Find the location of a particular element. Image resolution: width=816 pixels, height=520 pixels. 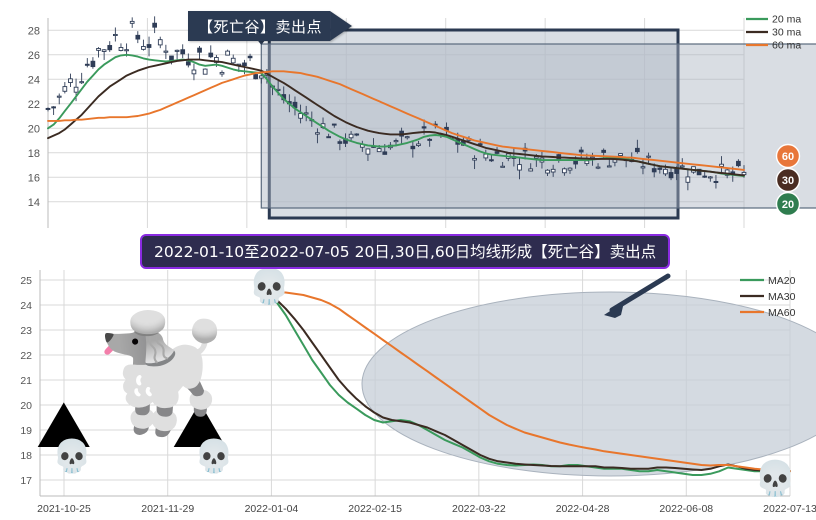

top-y-tick: 14 is located at coordinates (34, 203).